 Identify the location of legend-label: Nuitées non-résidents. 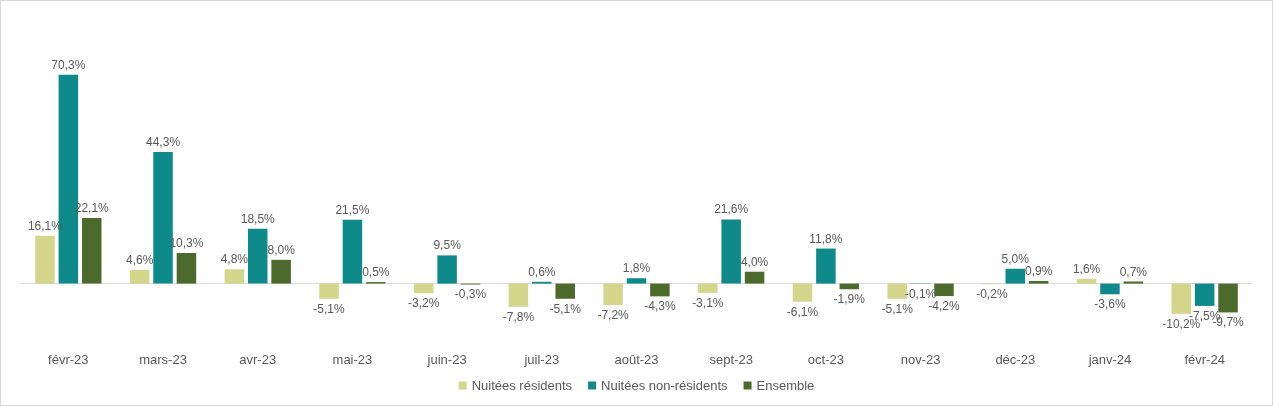
(665, 385).